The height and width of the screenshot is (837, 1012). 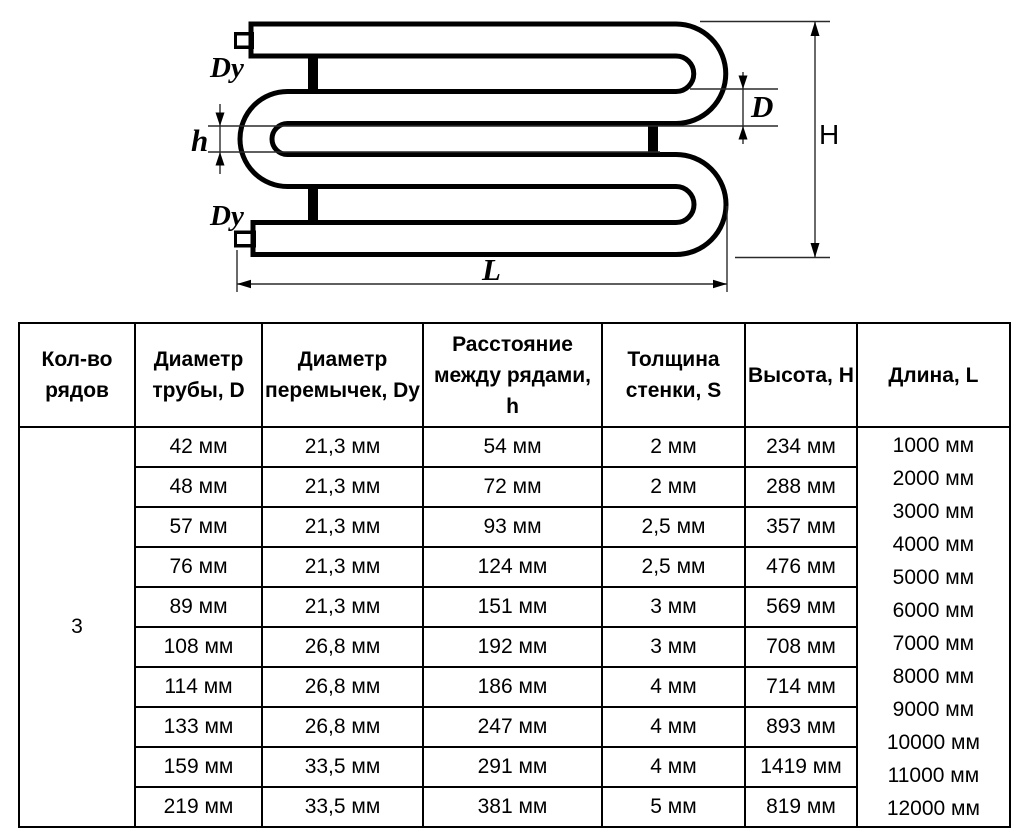 I want to click on h-value: 124 мм, so click(x=512, y=567).